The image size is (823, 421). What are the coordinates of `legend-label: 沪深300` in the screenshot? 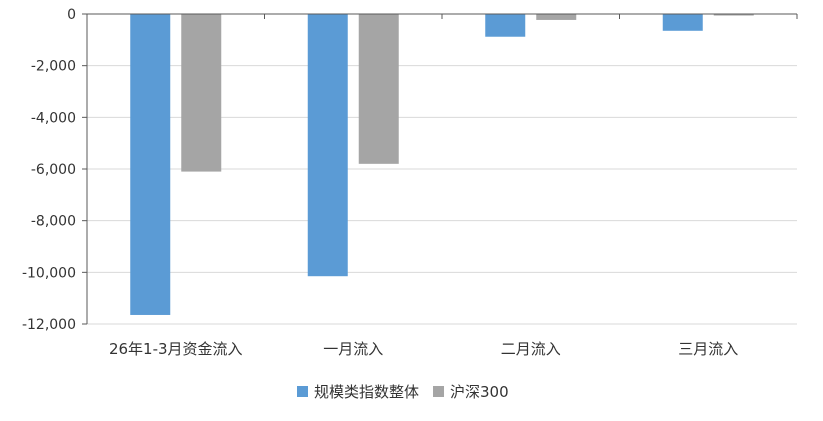 It's located at (479, 392).